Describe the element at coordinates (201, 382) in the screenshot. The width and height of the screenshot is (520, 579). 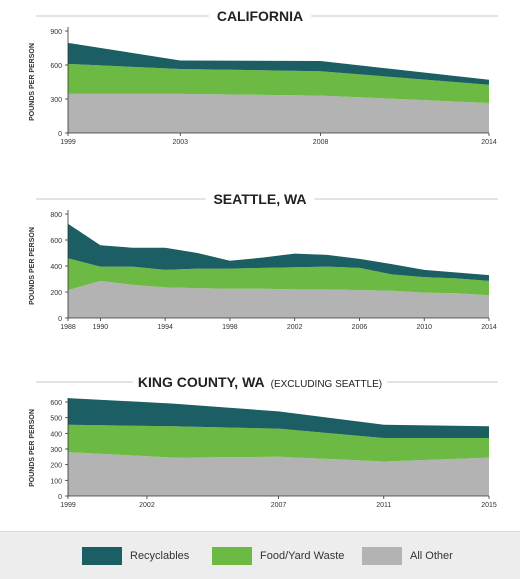
I see `chart-title-main: KING COUNTY, WA` at that location.